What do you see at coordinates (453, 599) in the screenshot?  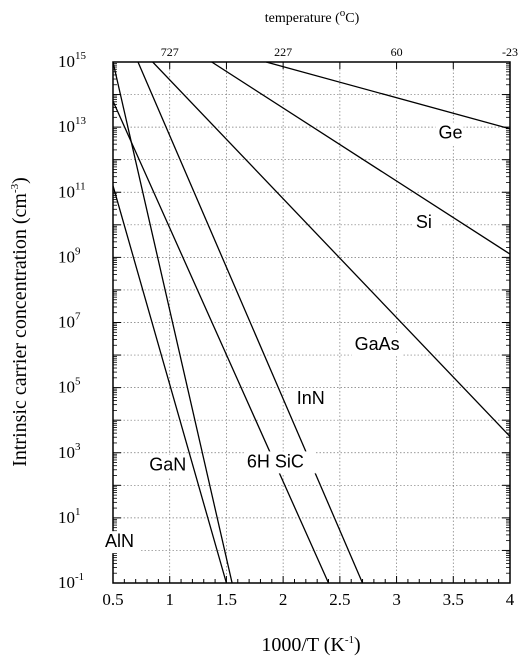 I see `x-tick-label: 3.5` at bounding box center [453, 599].